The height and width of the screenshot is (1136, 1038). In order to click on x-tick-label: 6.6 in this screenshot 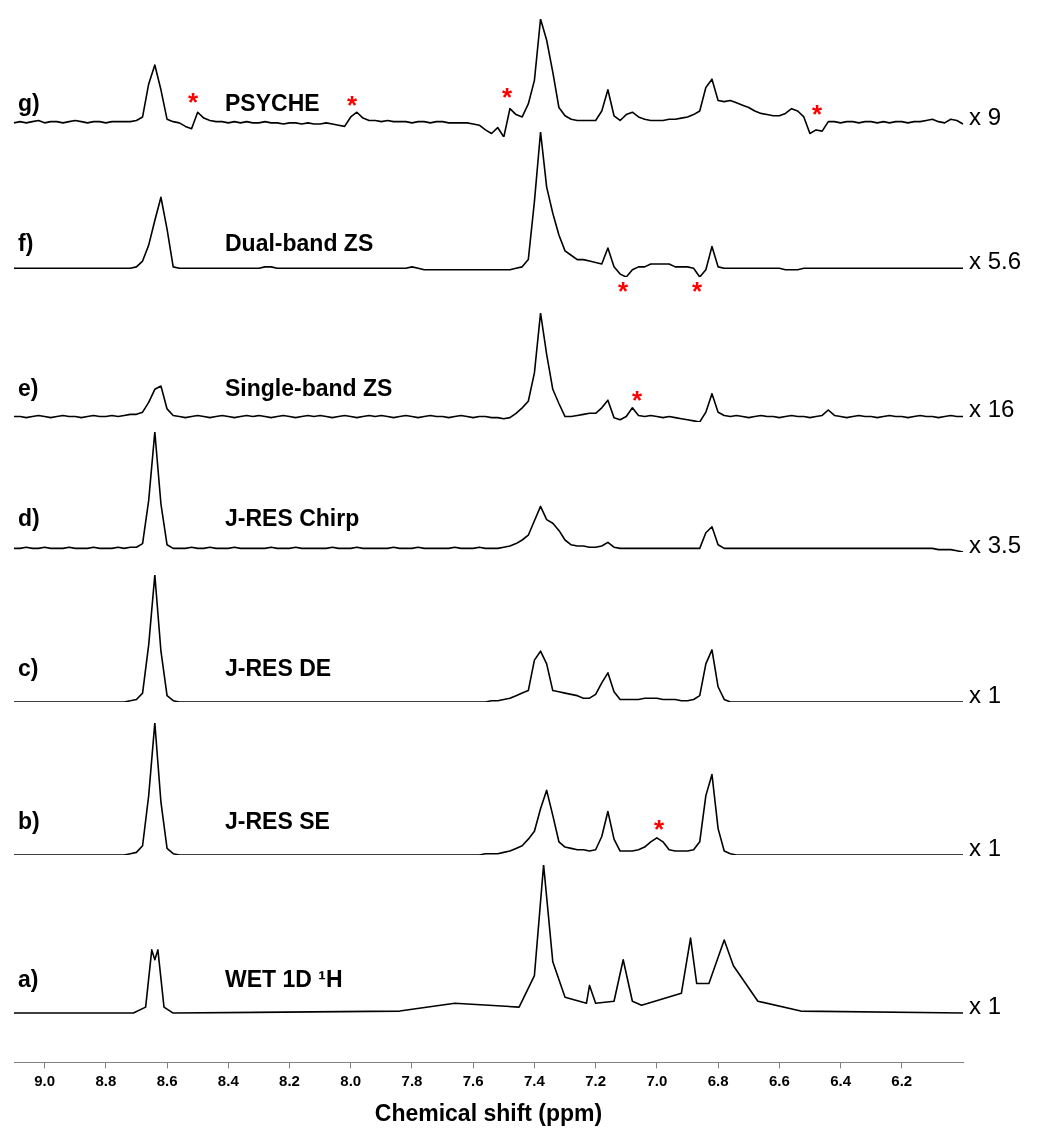, I will do `click(779, 1080)`.